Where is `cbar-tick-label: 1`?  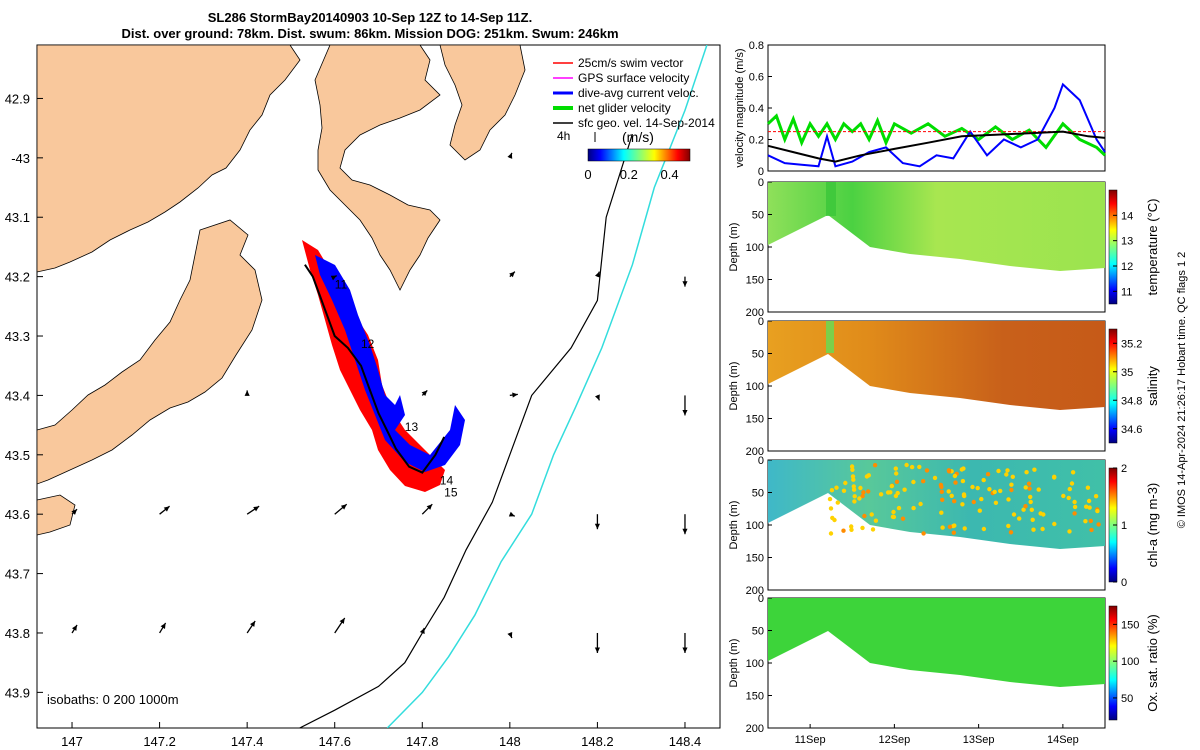 cbar-tick-label: 1 is located at coordinates (1124, 526).